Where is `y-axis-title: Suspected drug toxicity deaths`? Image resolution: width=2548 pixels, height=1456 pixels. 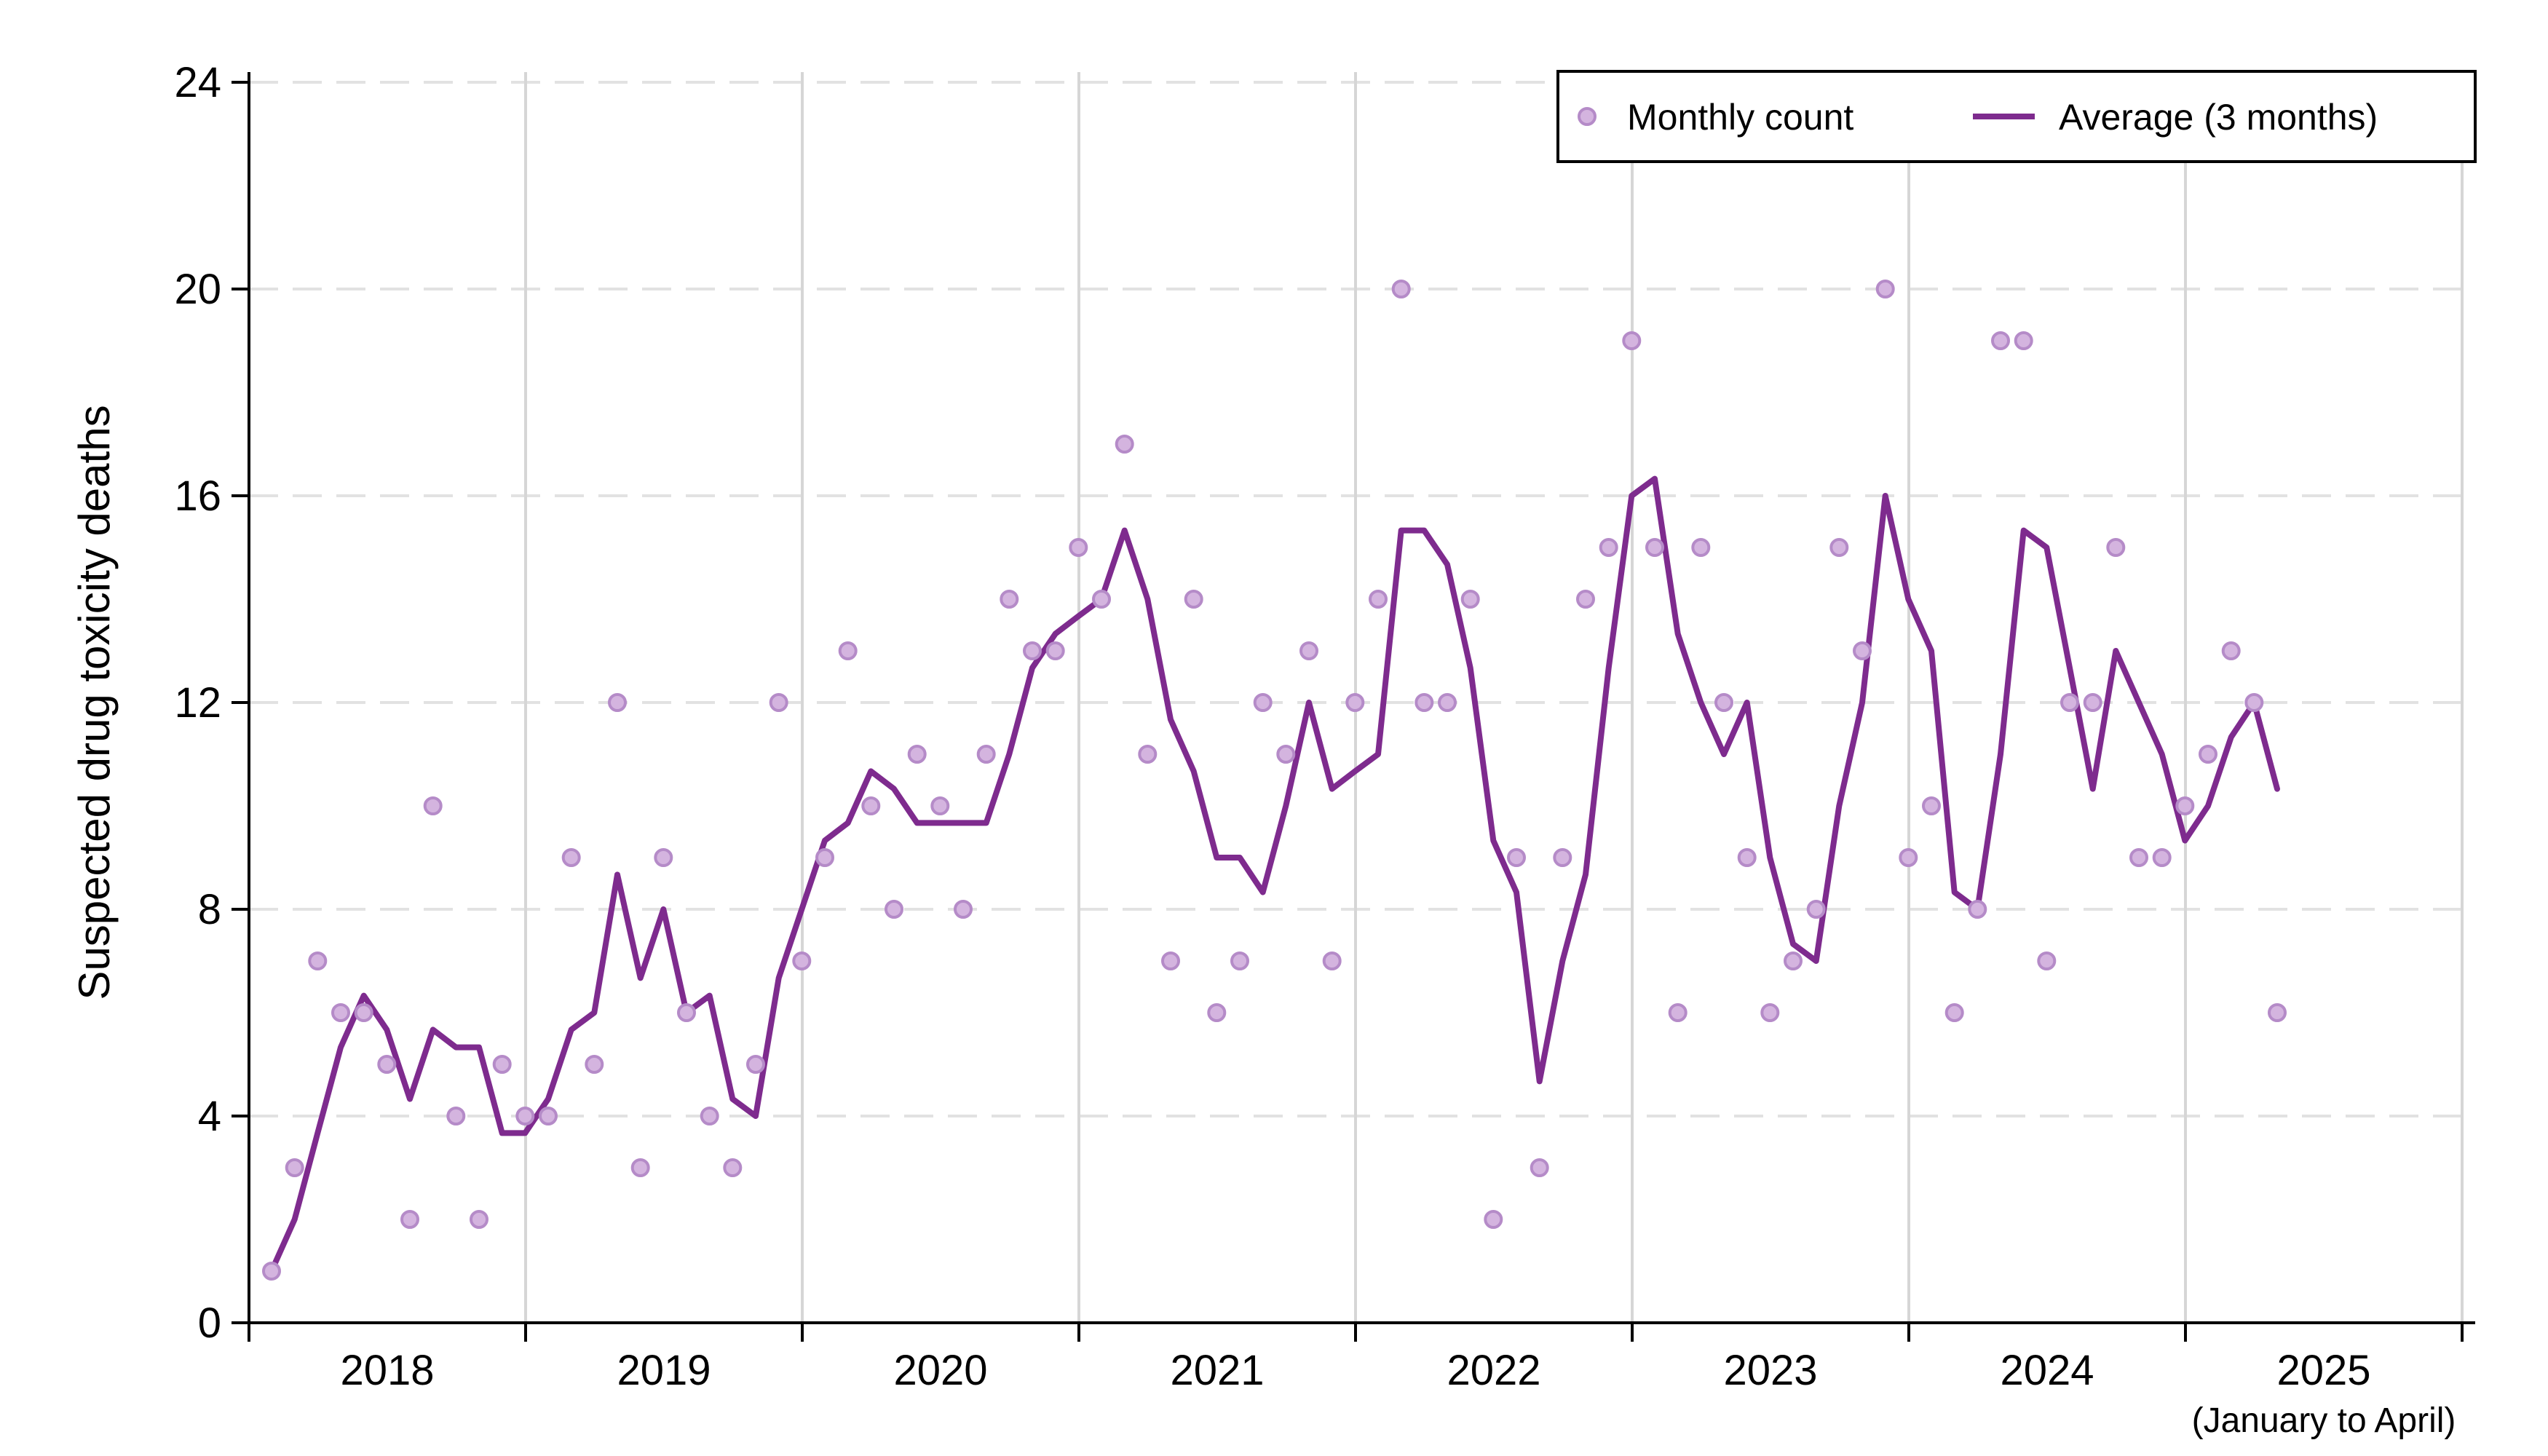
y-axis-title: Suspected drug toxicity deaths is located at coordinates (94, 702).